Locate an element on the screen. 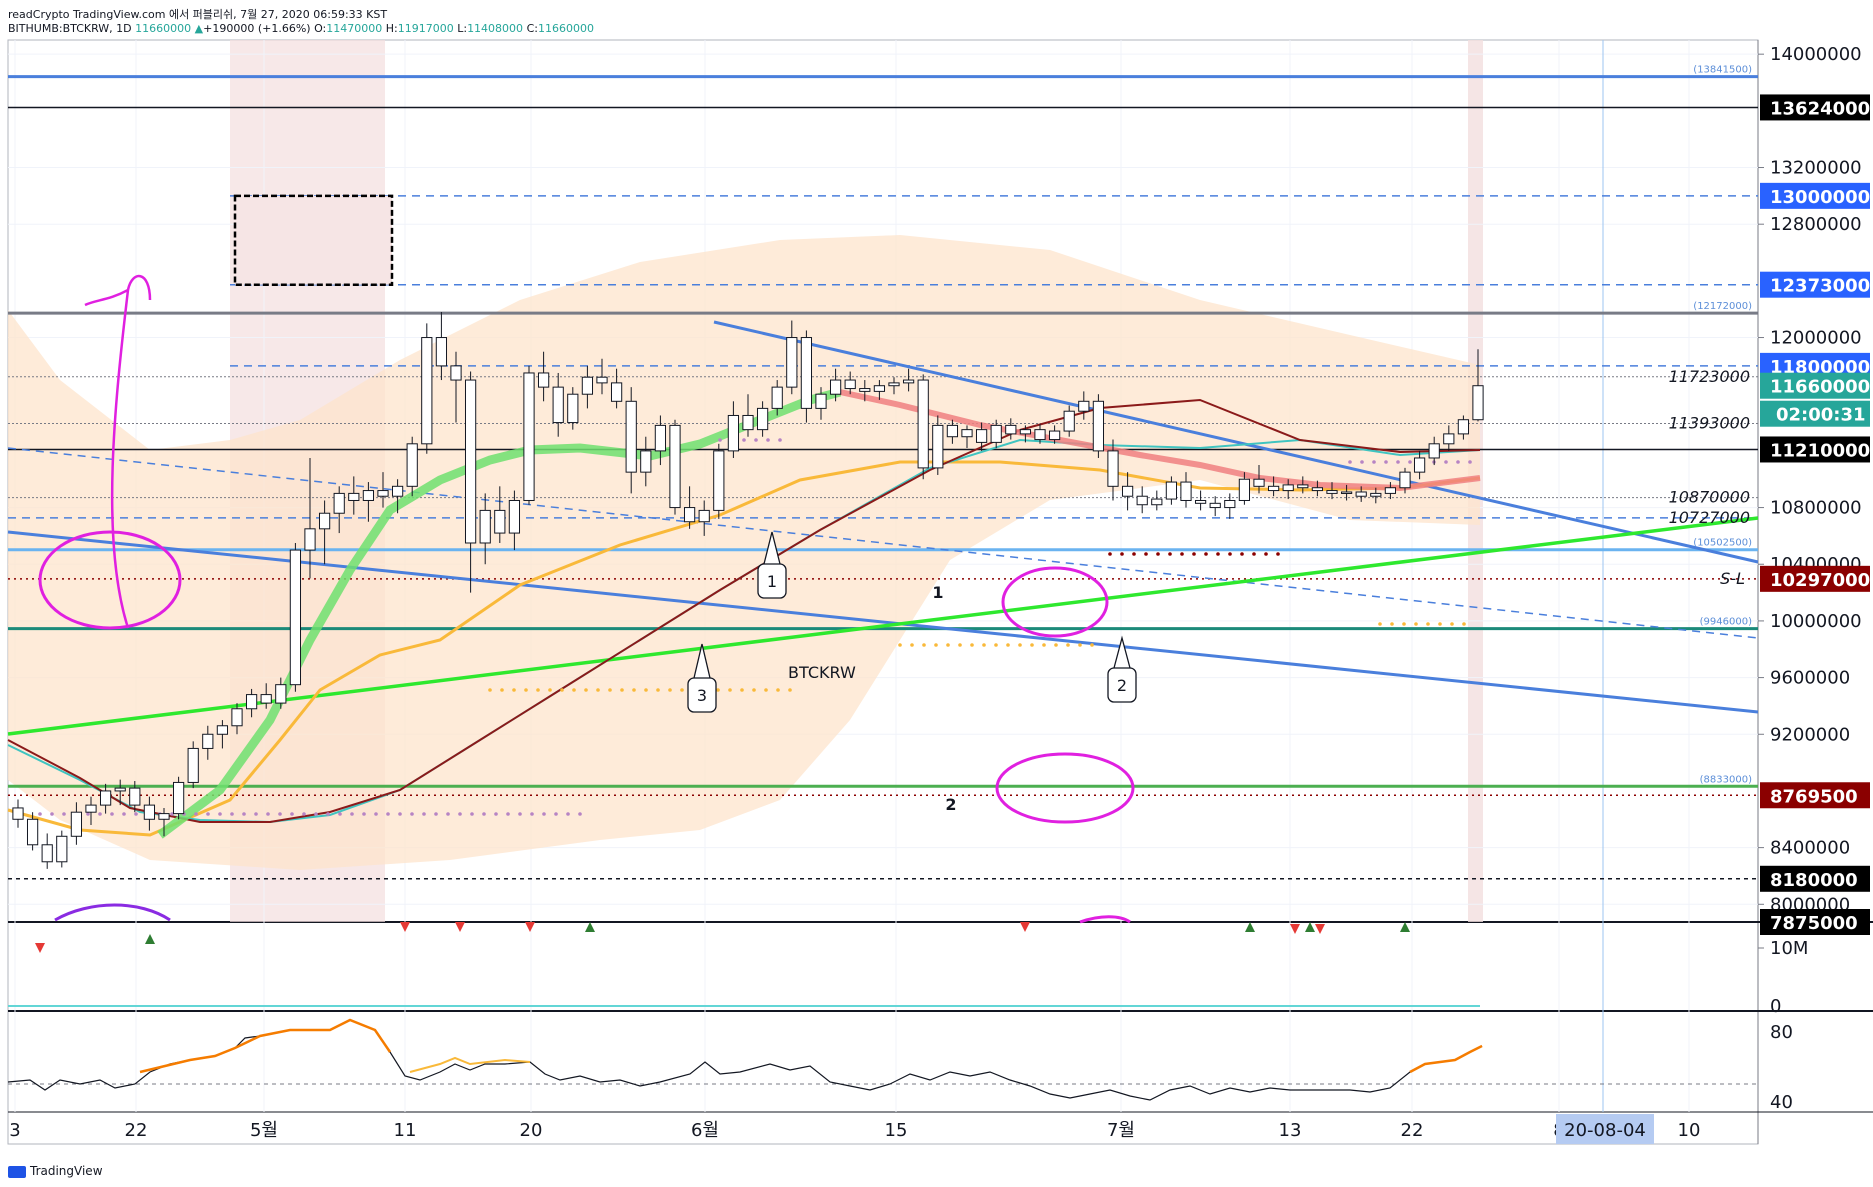 The image size is (1873, 1187). callout-label: 1 is located at coordinates (772, 581).